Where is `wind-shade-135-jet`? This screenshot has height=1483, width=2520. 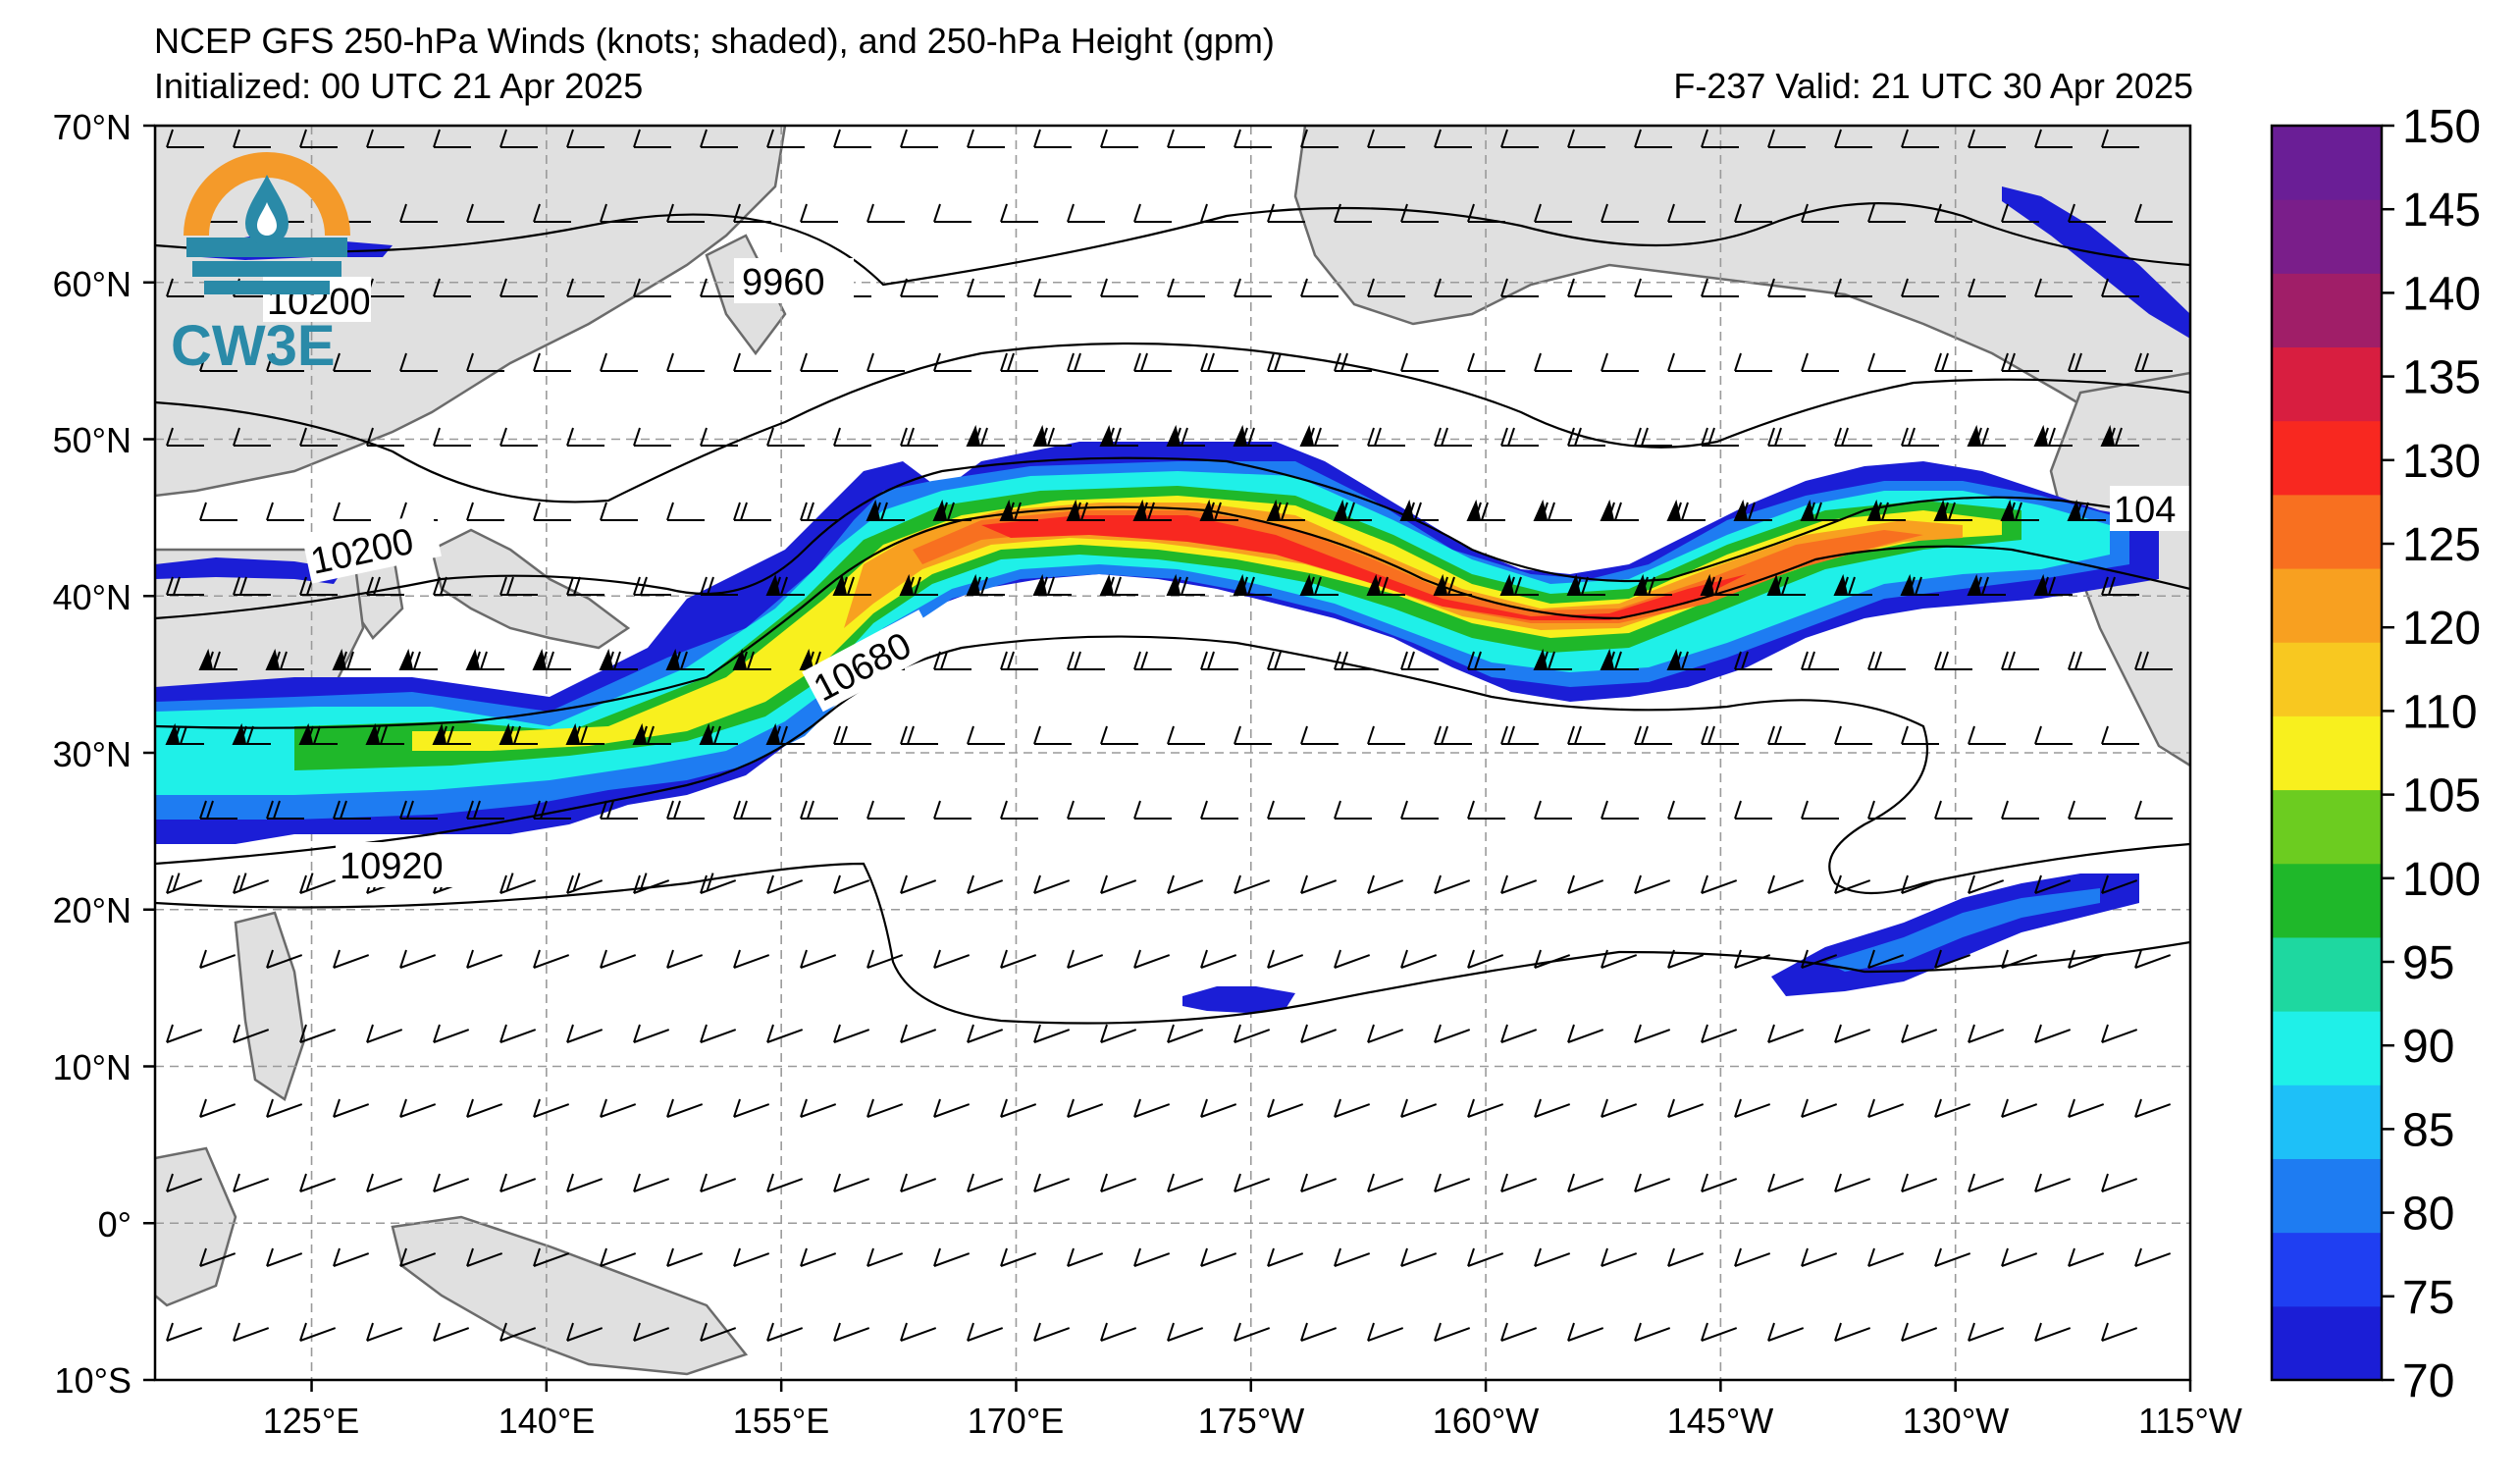 wind-shade-135-jet is located at coordinates (1364, 568).